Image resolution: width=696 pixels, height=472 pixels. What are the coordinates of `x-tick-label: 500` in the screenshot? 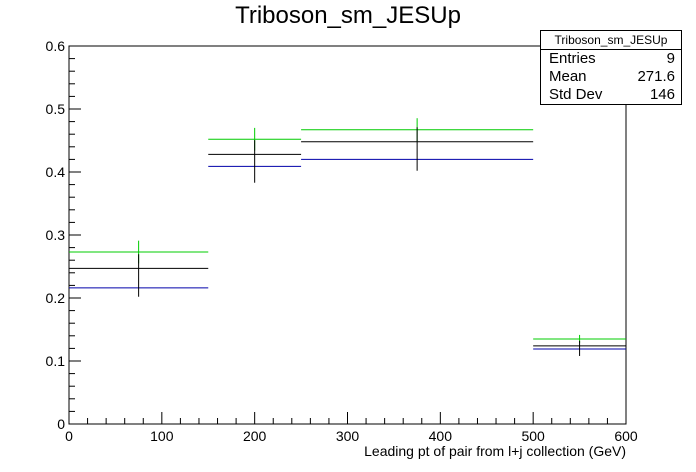 It's located at (533, 436).